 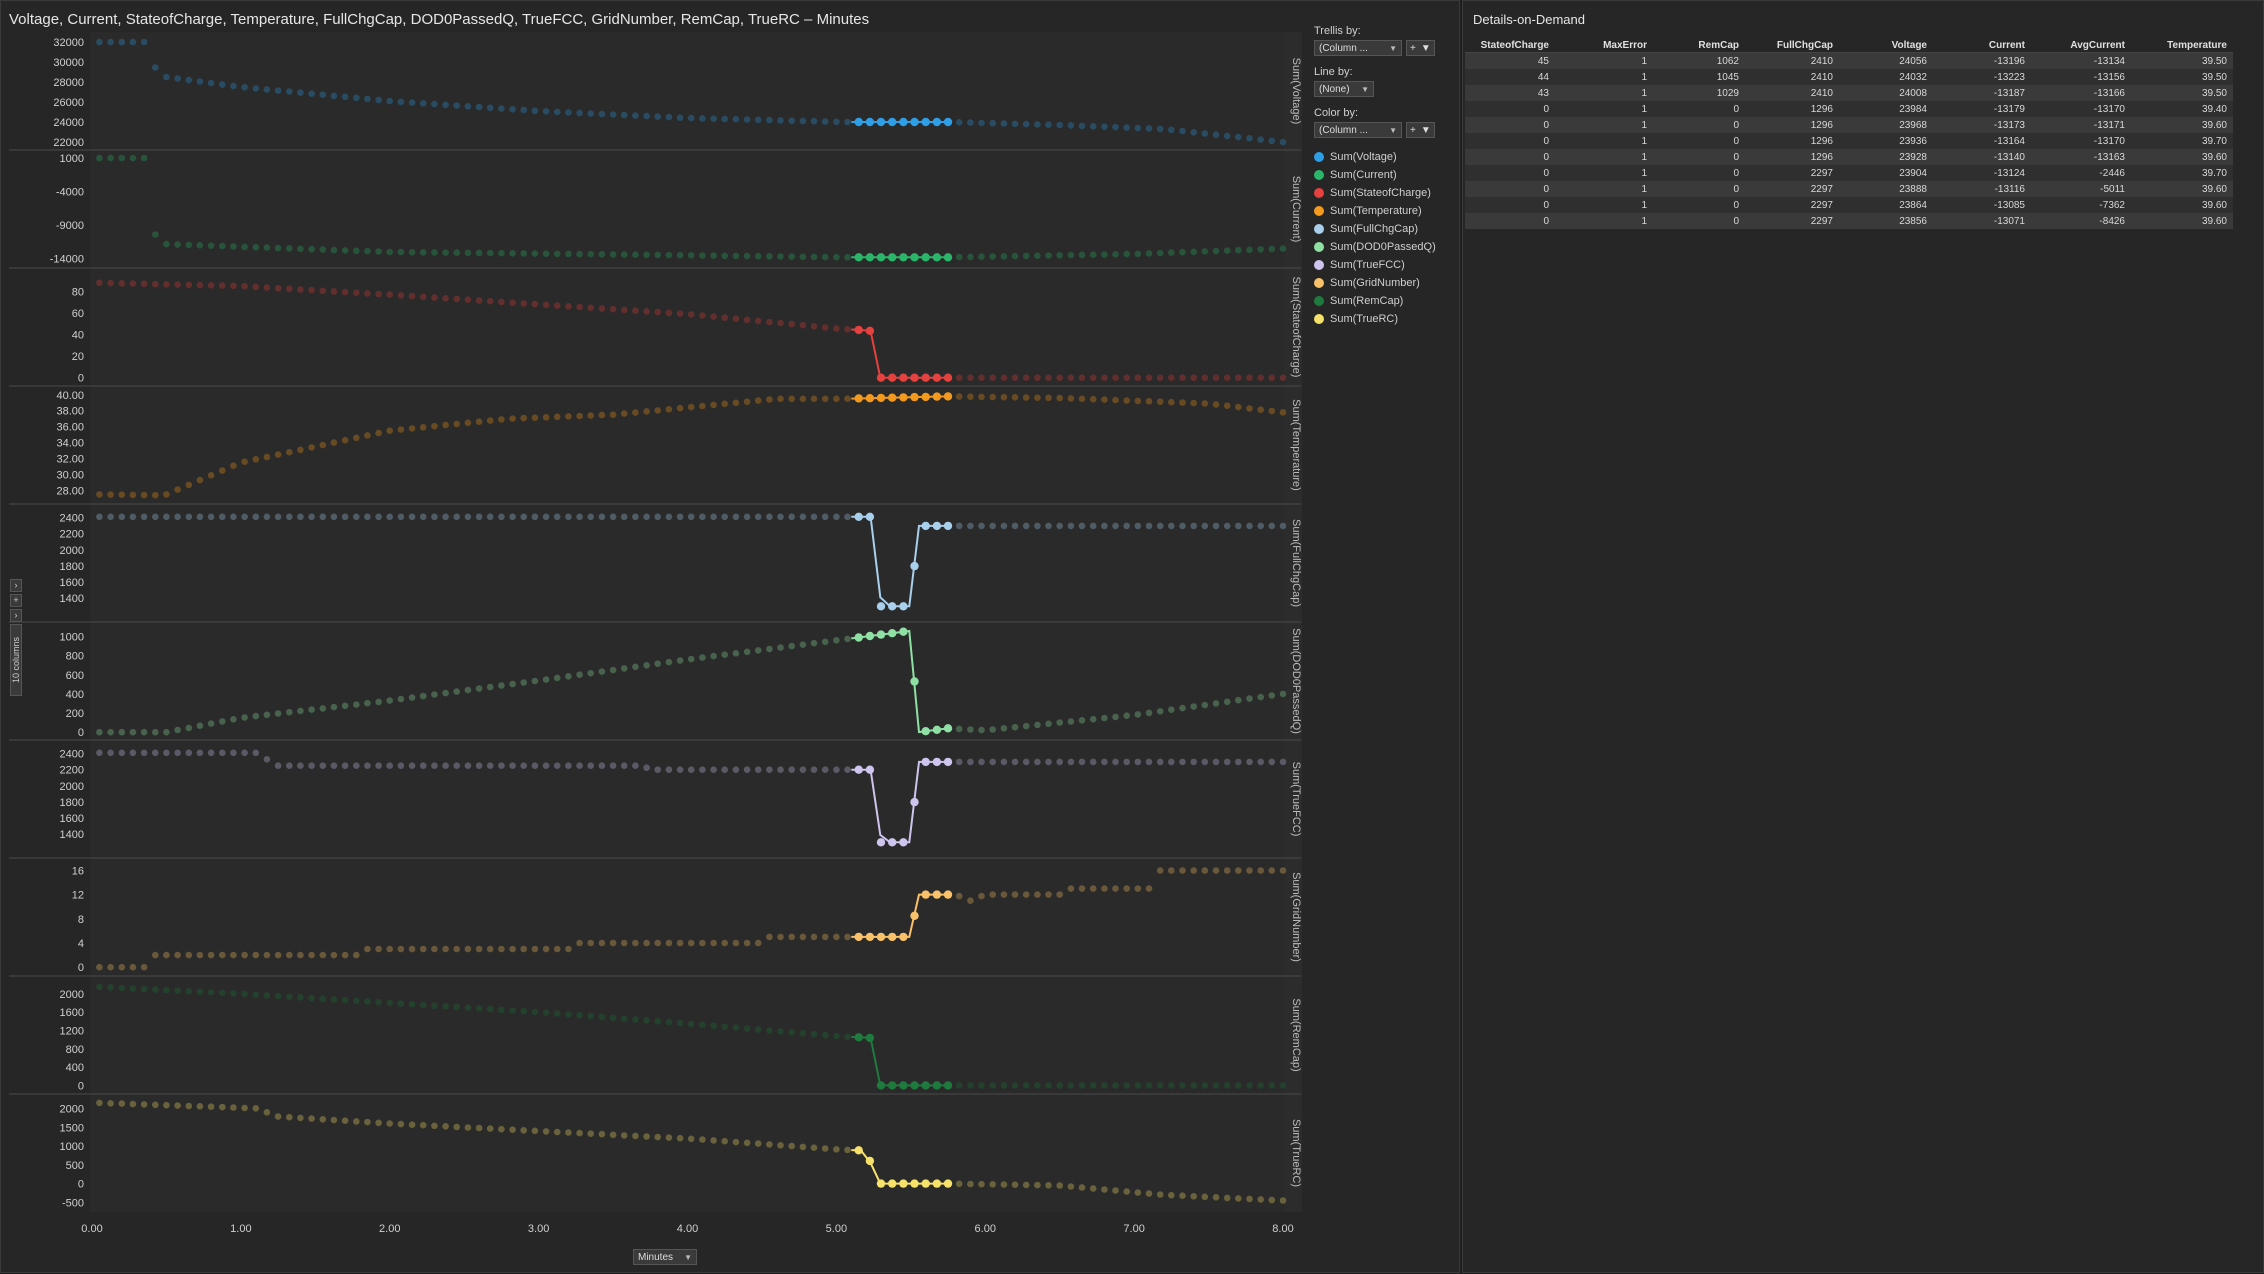 What do you see at coordinates (1849, 205) in the screenshot?
I see `table-row: 0 1 0 2297 23864 -13085 -7362 39.60` at bounding box center [1849, 205].